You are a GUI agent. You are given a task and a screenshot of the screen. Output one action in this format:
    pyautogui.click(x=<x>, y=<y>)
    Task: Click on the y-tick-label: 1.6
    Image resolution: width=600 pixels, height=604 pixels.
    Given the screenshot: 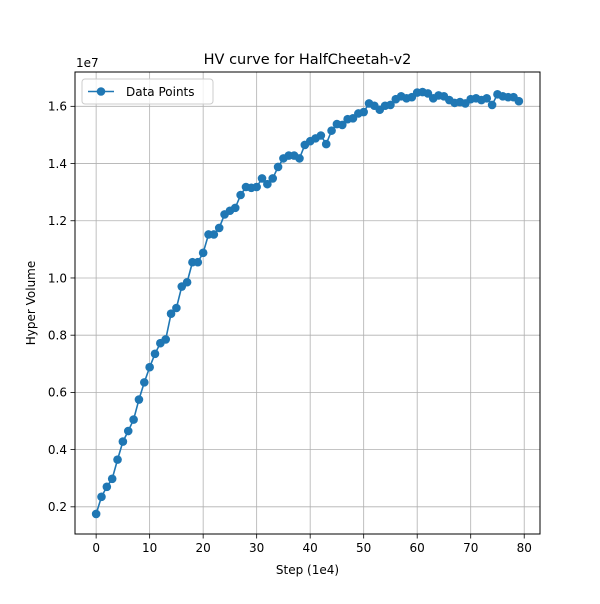 What is the action you would take?
    pyautogui.click(x=57, y=107)
    